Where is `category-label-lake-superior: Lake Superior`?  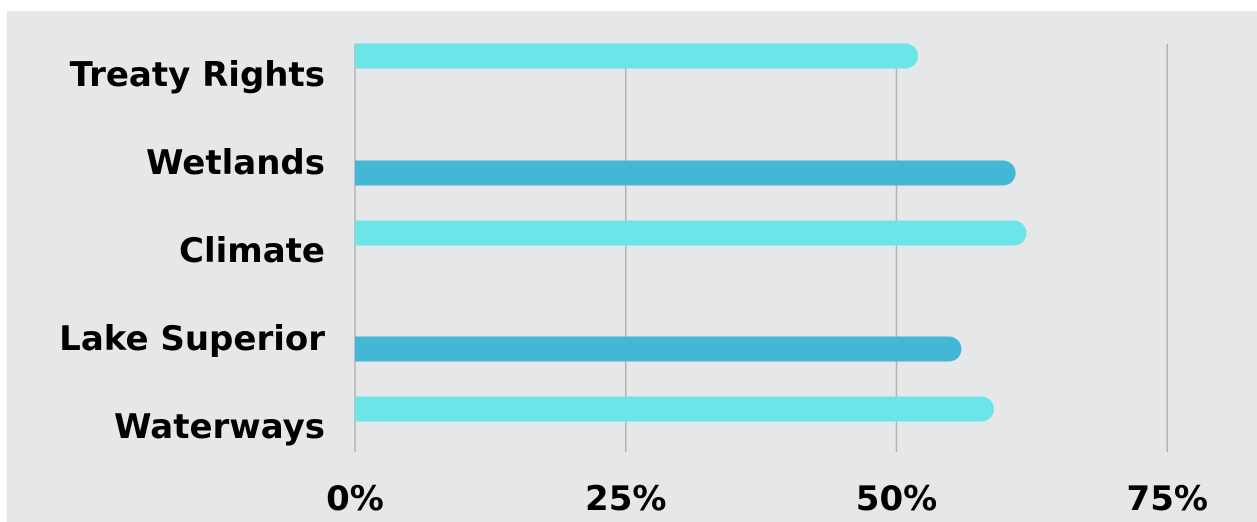
category-label-lake-superior: Lake Superior is located at coordinates (192, 339).